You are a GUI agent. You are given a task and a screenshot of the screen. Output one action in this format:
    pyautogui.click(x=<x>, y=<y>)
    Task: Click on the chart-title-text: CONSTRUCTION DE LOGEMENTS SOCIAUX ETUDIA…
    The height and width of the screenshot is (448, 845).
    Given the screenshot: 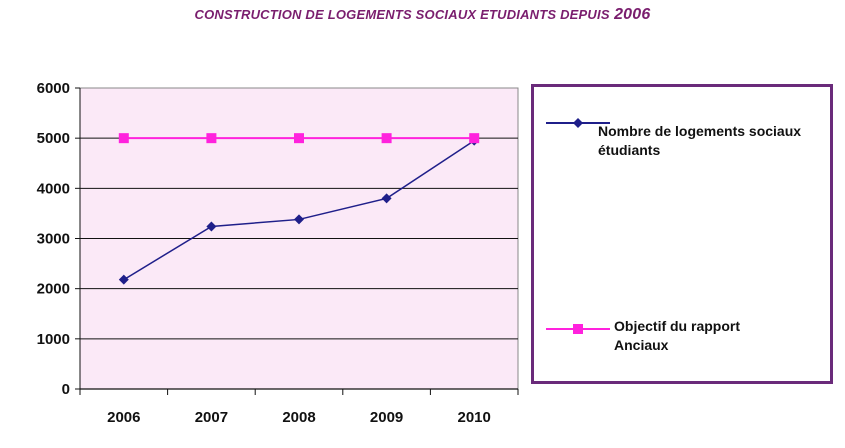 What is the action you would take?
    pyautogui.click(x=402, y=14)
    